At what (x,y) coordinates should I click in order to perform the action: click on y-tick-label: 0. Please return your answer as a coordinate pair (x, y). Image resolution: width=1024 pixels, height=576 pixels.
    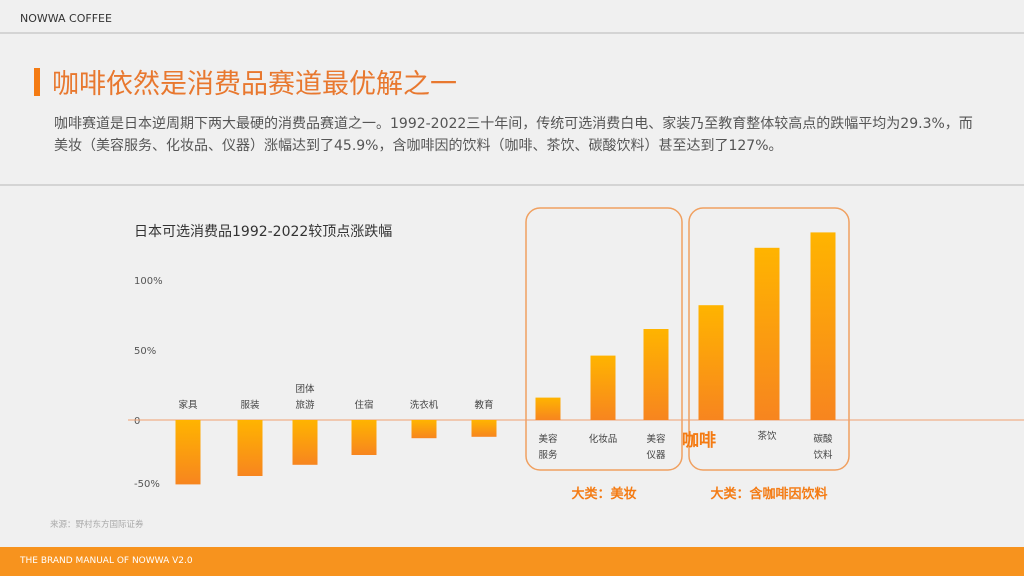
    Looking at the image, I should click on (137, 421).